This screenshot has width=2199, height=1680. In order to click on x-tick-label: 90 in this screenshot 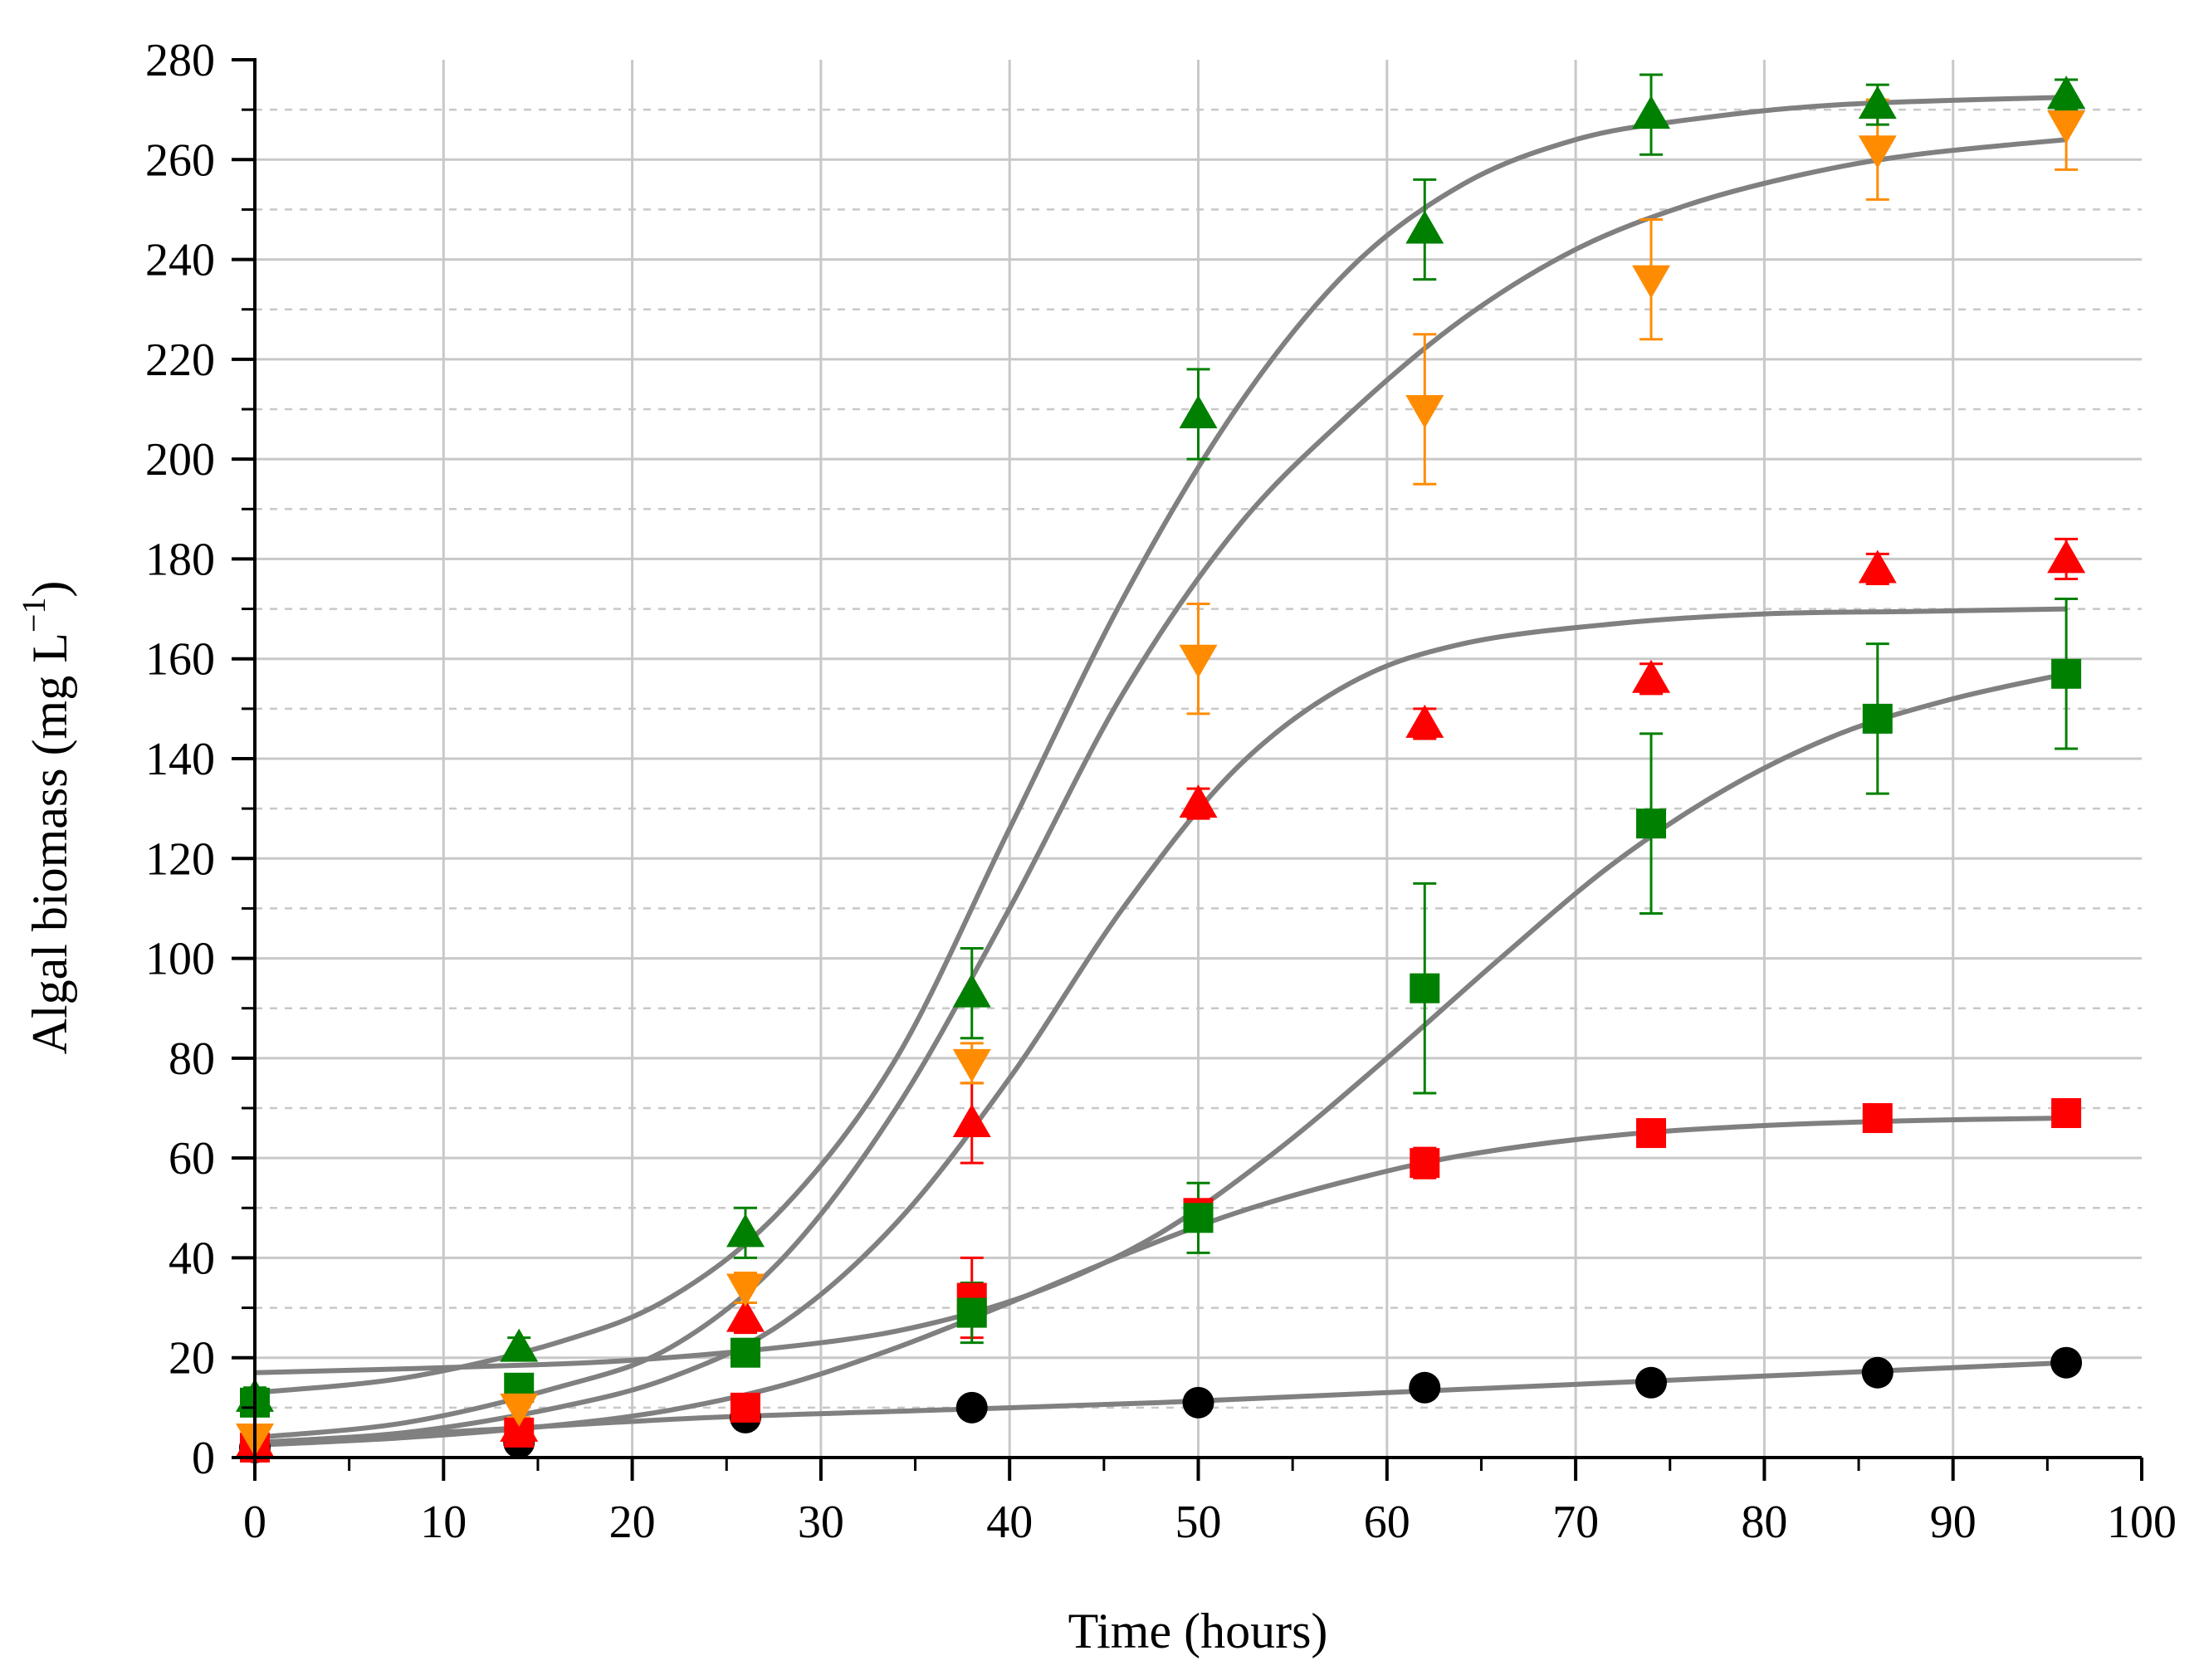, I will do `click(1953, 1522)`.